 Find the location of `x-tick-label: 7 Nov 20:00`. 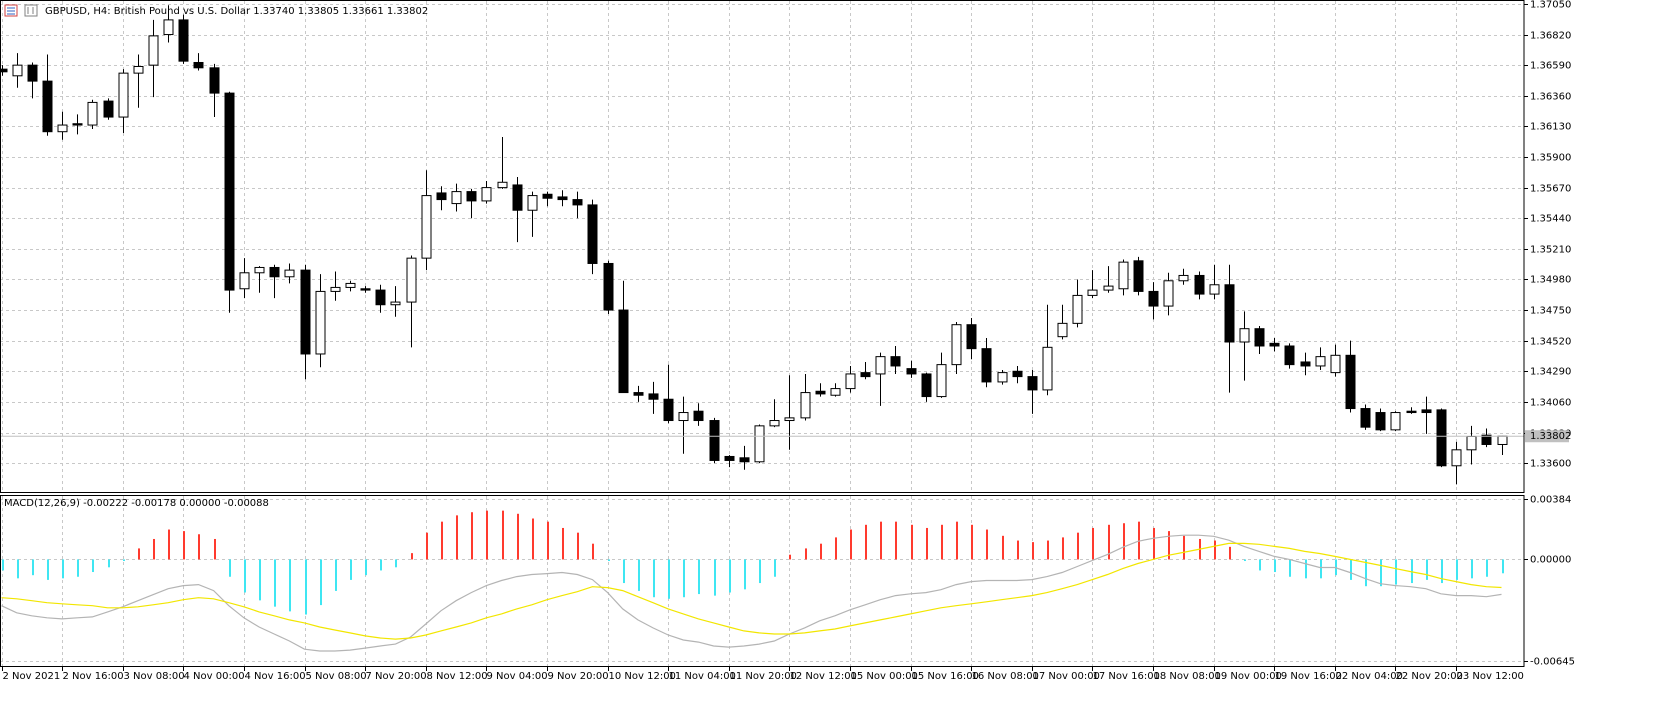

x-tick-label: 7 Nov 20:00 is located at coordinates (396, 676).